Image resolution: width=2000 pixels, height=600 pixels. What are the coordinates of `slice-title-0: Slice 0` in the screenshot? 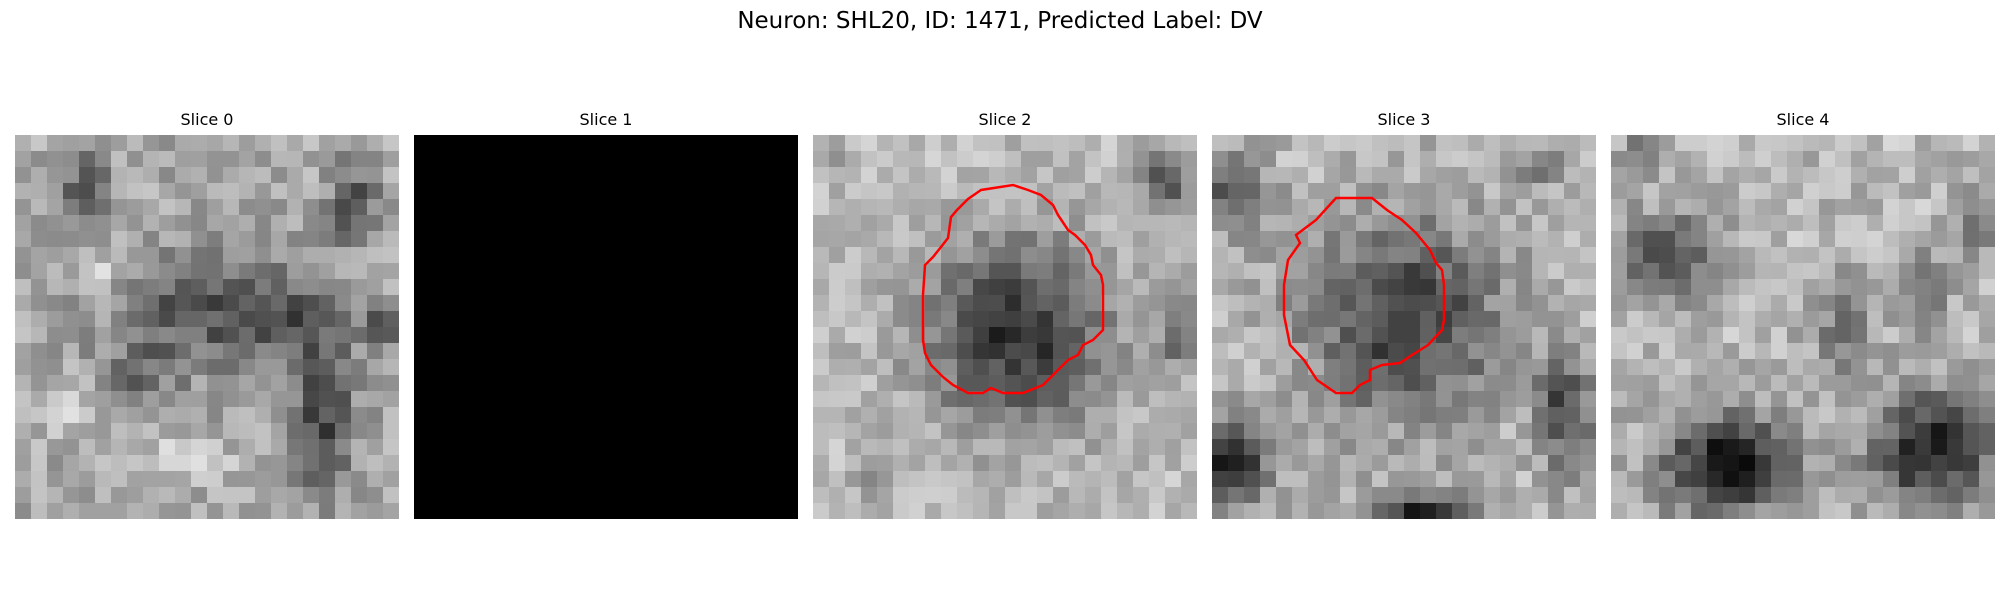 It's located at (207, 119).